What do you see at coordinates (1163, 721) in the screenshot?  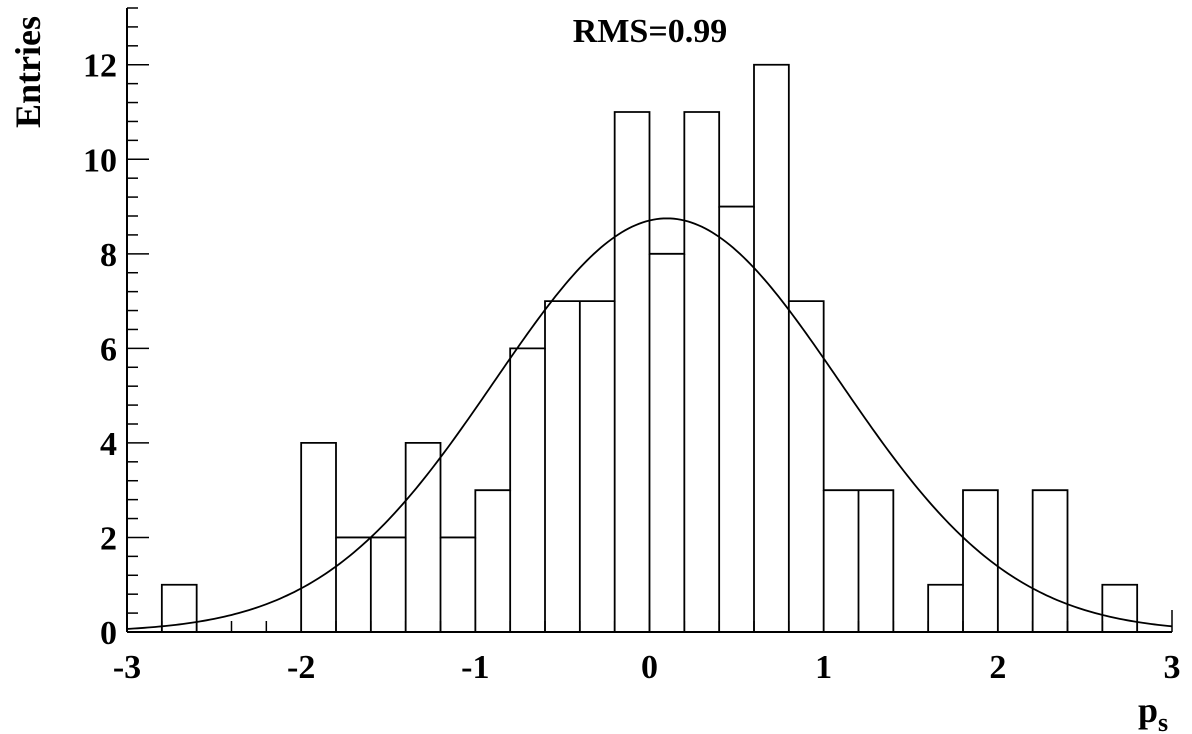 I see `x-axis-title-subscript: s` at bounding box center [1163, 721].